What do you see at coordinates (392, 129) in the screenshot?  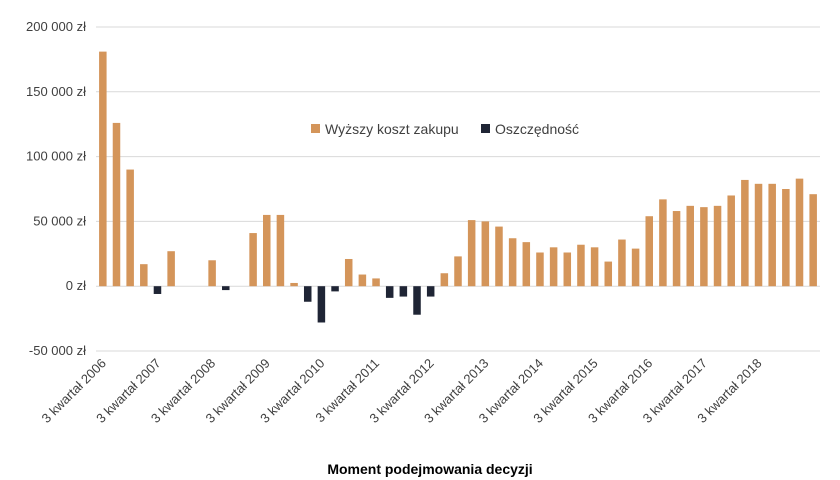 I see `legend-label-wyzszy: Wyższy koszt zakupu` at bounding box center [392, 129].